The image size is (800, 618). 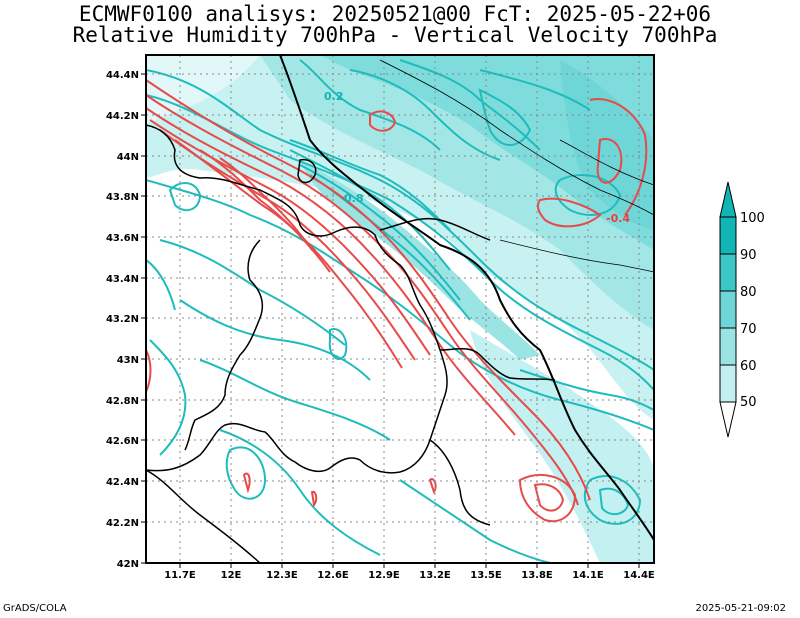 I want to click on lon-tick-label: 14.4E, so click(x=639, y=575).